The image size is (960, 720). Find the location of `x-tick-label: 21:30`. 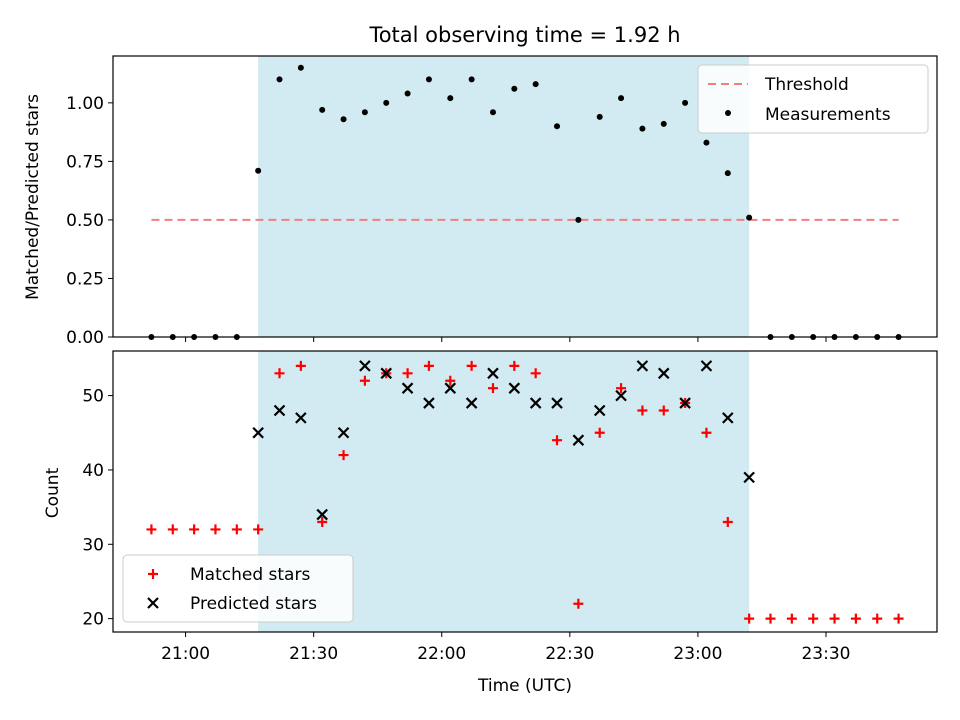

x-tick-label: 21:30 is located at coordinates (313, 654).